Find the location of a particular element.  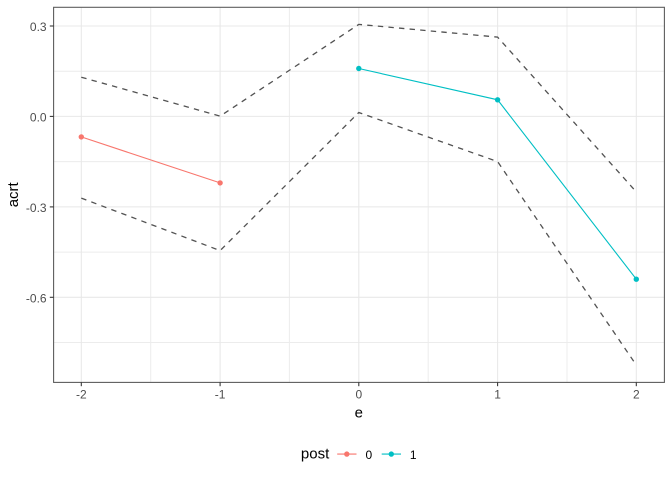

svg-text: -2 is located at coordinates (81, 395).